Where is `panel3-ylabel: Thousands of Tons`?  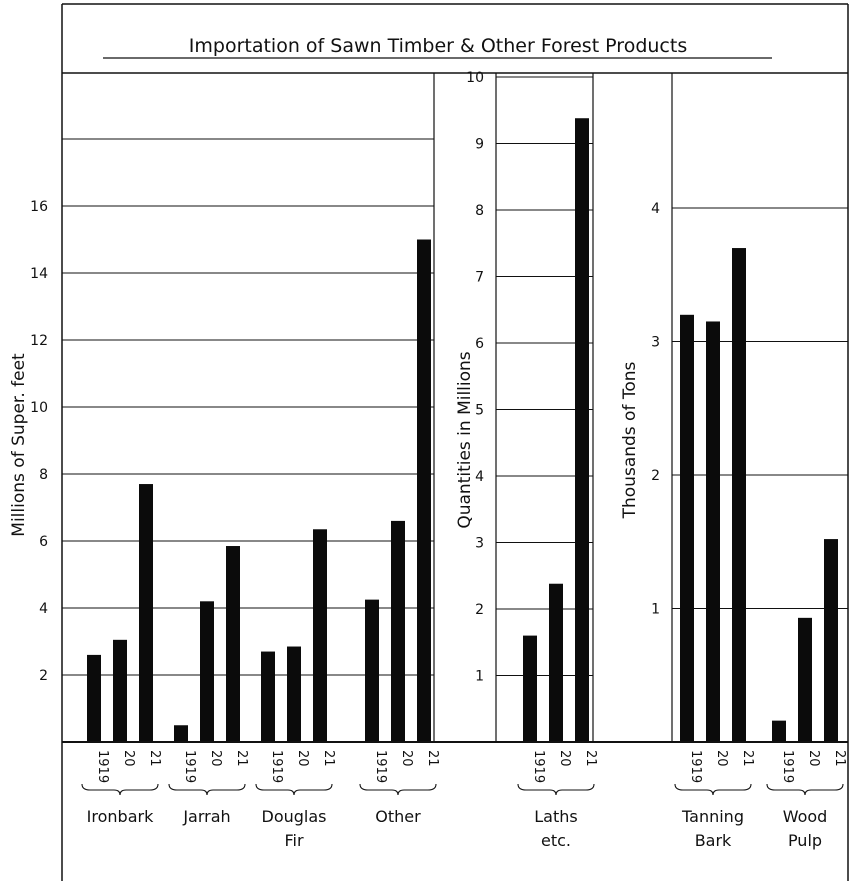
panel3-ylabel: Thousands of Tons is located at coordinates (630, 440).